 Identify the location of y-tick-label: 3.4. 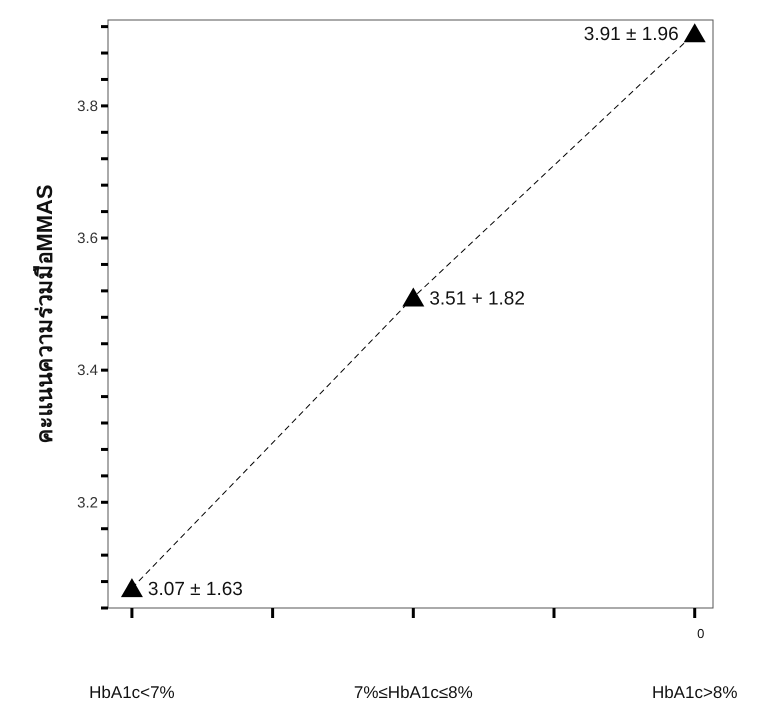
(87, 371).